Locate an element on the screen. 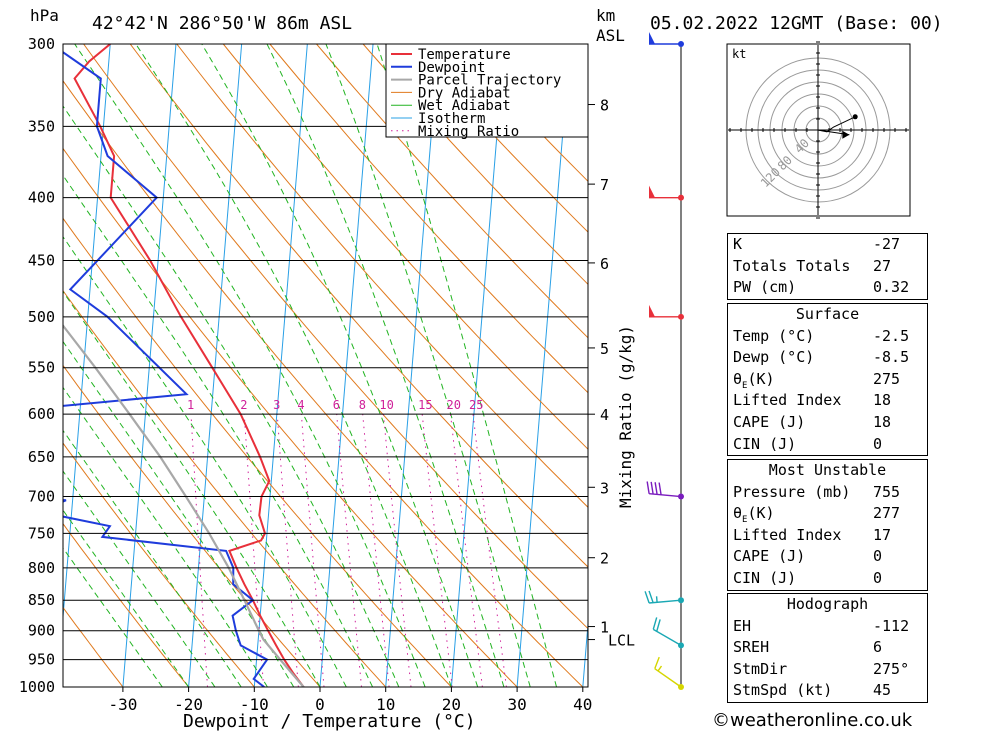 The image size is (1000, 733). storm-speed-row: StmSpd (kt) 45 is located at coordinates (812, 690).